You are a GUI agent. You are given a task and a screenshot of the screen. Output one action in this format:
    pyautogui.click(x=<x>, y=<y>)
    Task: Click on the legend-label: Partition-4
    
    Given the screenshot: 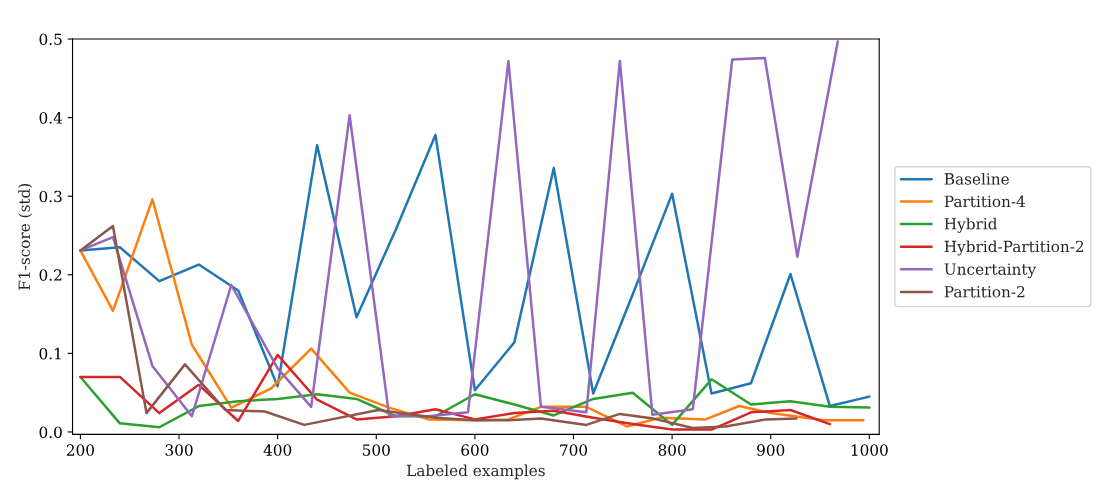 What is the action you would take?
    pyautogui.click(x=984, y=201)
    